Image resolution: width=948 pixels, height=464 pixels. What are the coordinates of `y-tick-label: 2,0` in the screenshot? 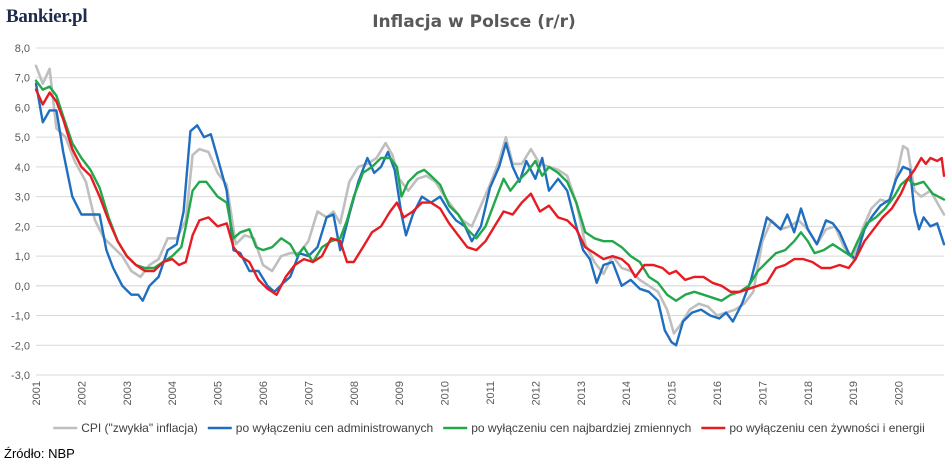 It's located at (22, 227).